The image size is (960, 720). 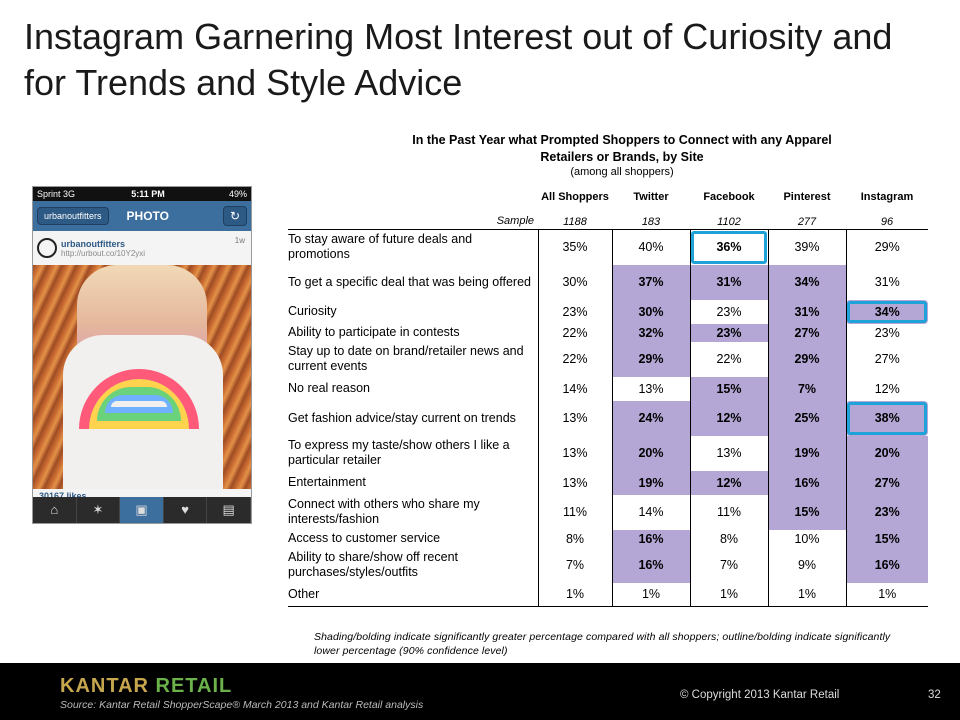 I want to click on table-cell: 10%, so click(x=806, y=538).